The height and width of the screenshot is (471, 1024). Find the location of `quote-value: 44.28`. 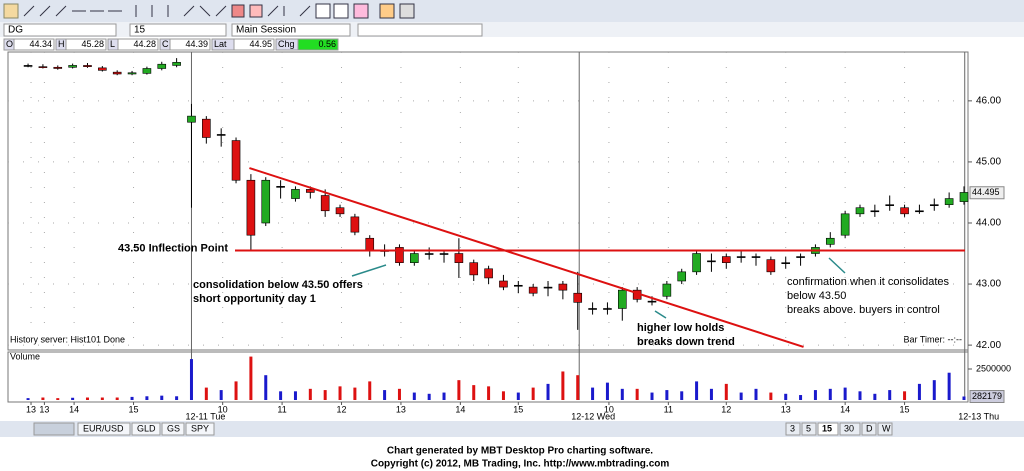

quote-value: 44.28 is located at coordinates (144, 44).